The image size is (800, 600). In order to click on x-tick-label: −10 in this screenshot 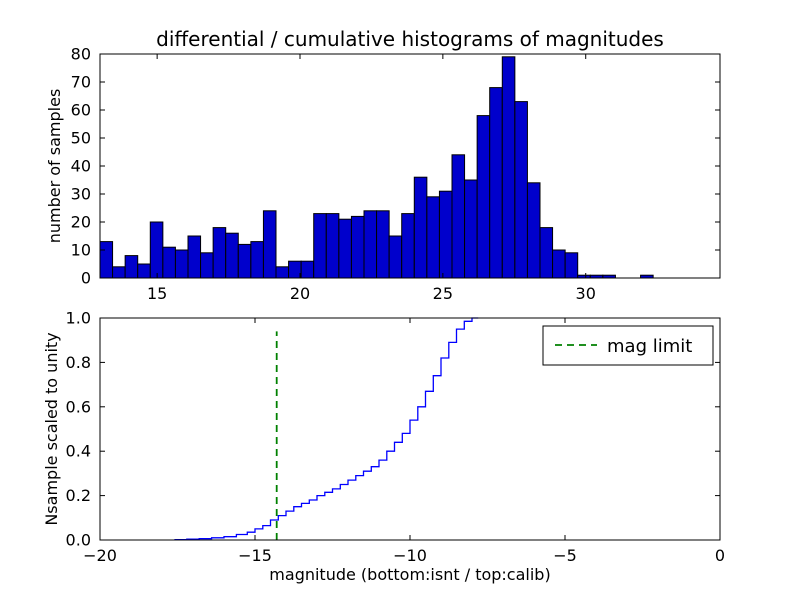, I will do `click(410, 555)`.